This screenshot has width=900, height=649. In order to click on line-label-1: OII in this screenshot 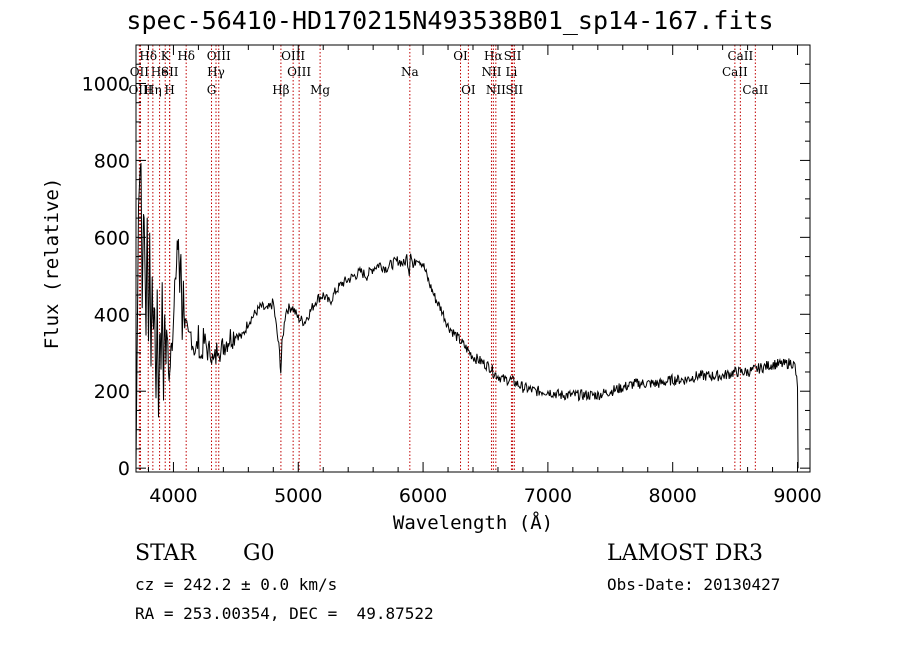, I will do `click(140, 72)`.